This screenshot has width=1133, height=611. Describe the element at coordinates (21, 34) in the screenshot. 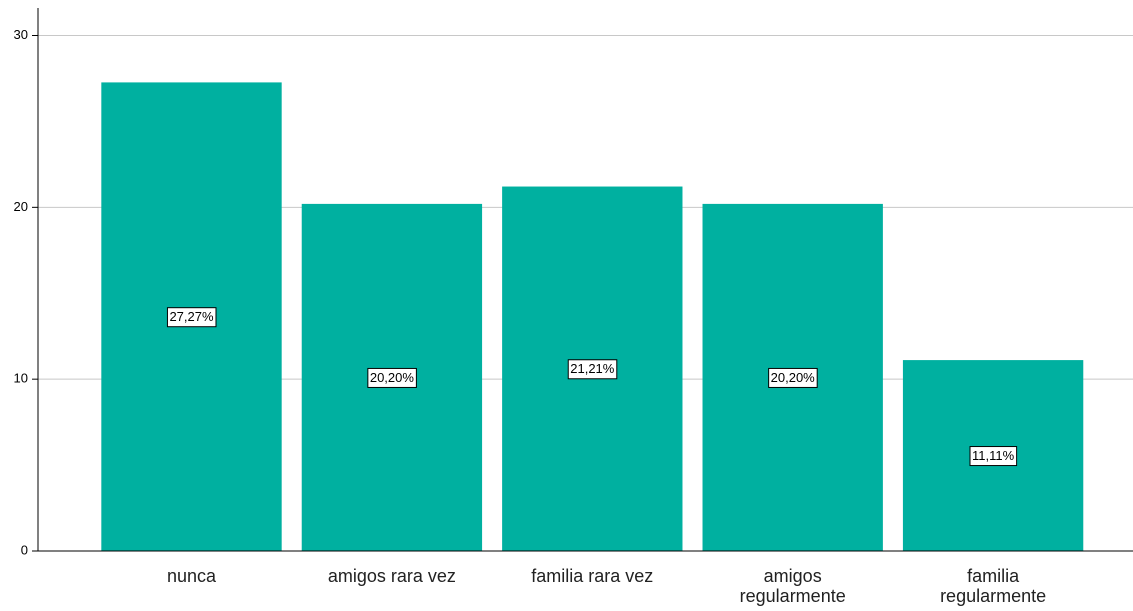

I see `y-tick-label: 30` at that location.